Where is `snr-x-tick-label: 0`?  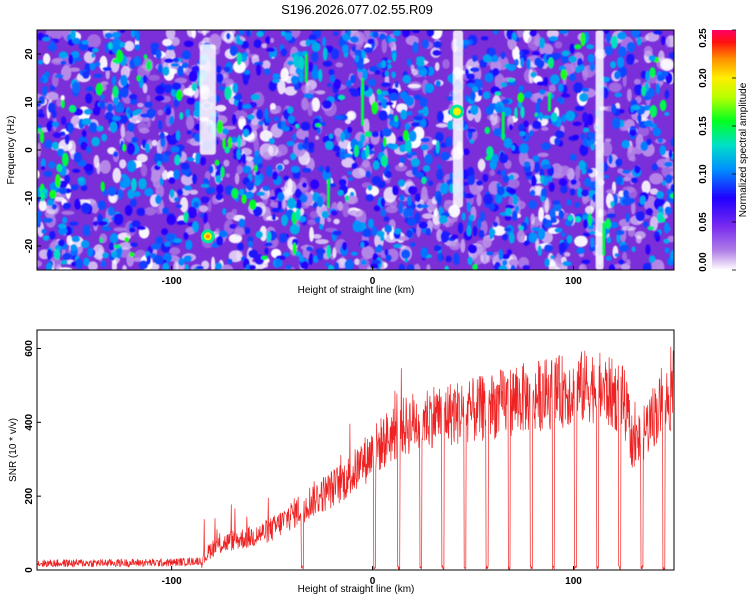 snr-x-tick-label: 0 is located at coordinates (373, 581).